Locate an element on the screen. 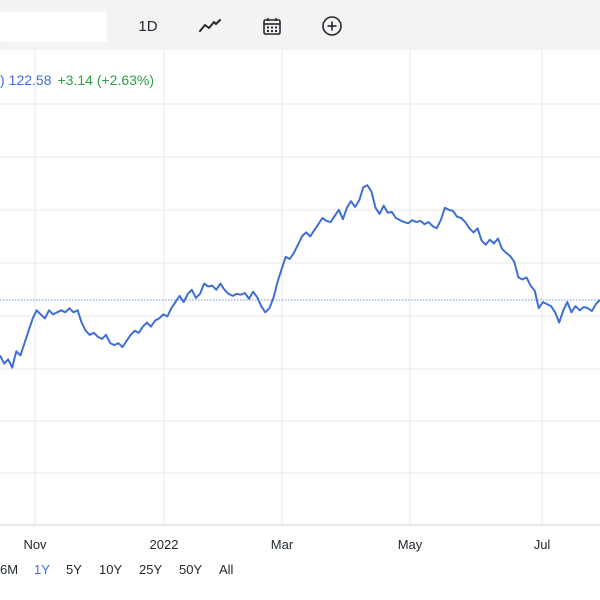 The image size is (600, 600). quote-price: 122.58 is located at coordinates (30, 80).